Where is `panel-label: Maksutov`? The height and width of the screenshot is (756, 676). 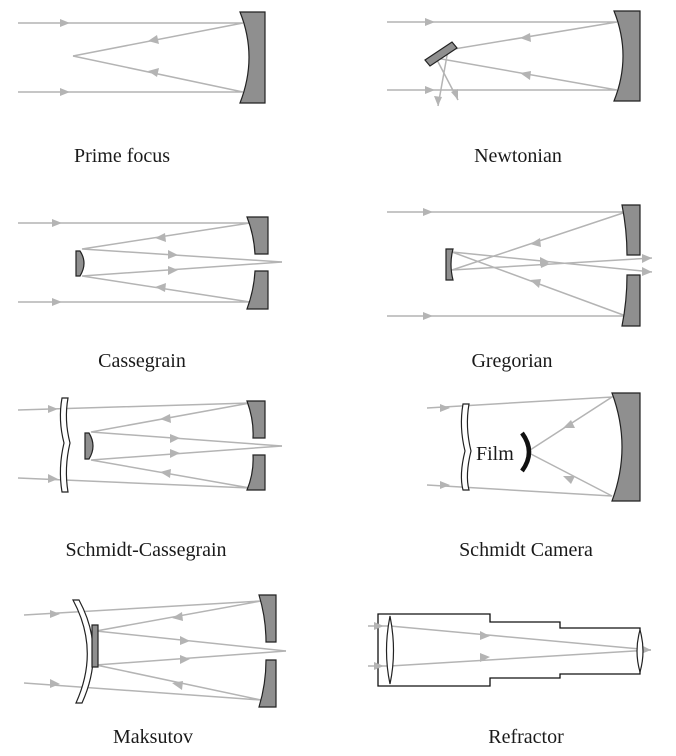 panel-label: Maksutov is located at coordinates (153, 737).